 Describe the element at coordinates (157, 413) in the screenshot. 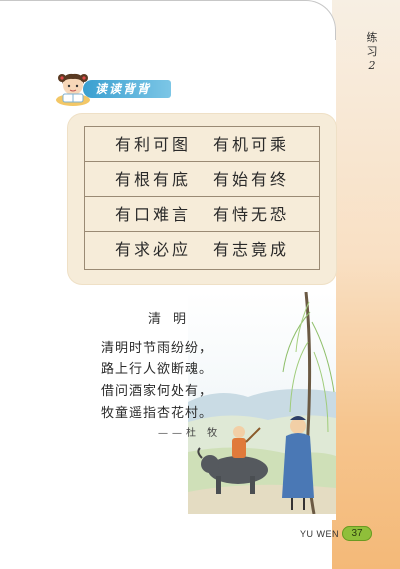

I see `poem-line: 牧童遥指杏花村。` at that location.